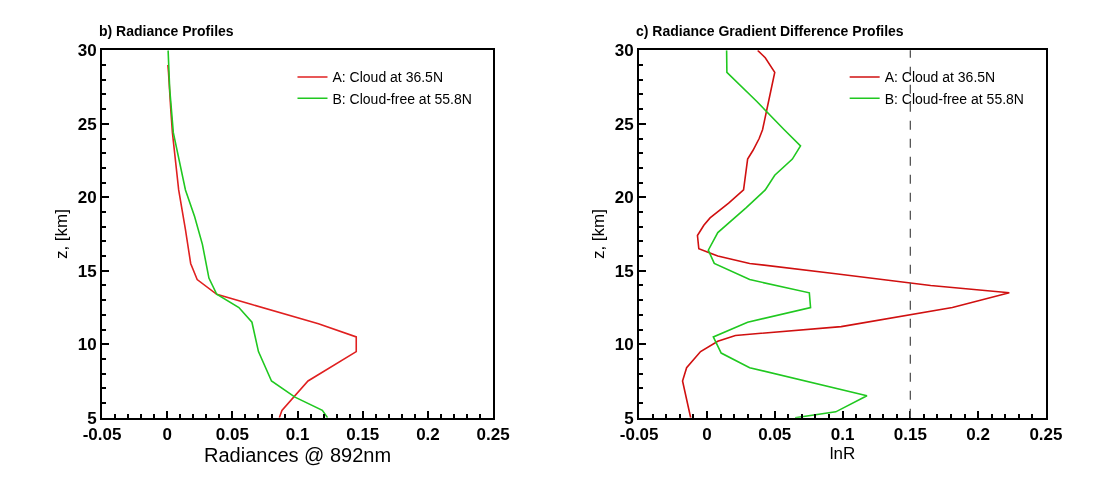  What do you see at coordinates (842, 454) in the screenshot?
I see `x-axis-title: lnR` at bounding box center [842, 454].